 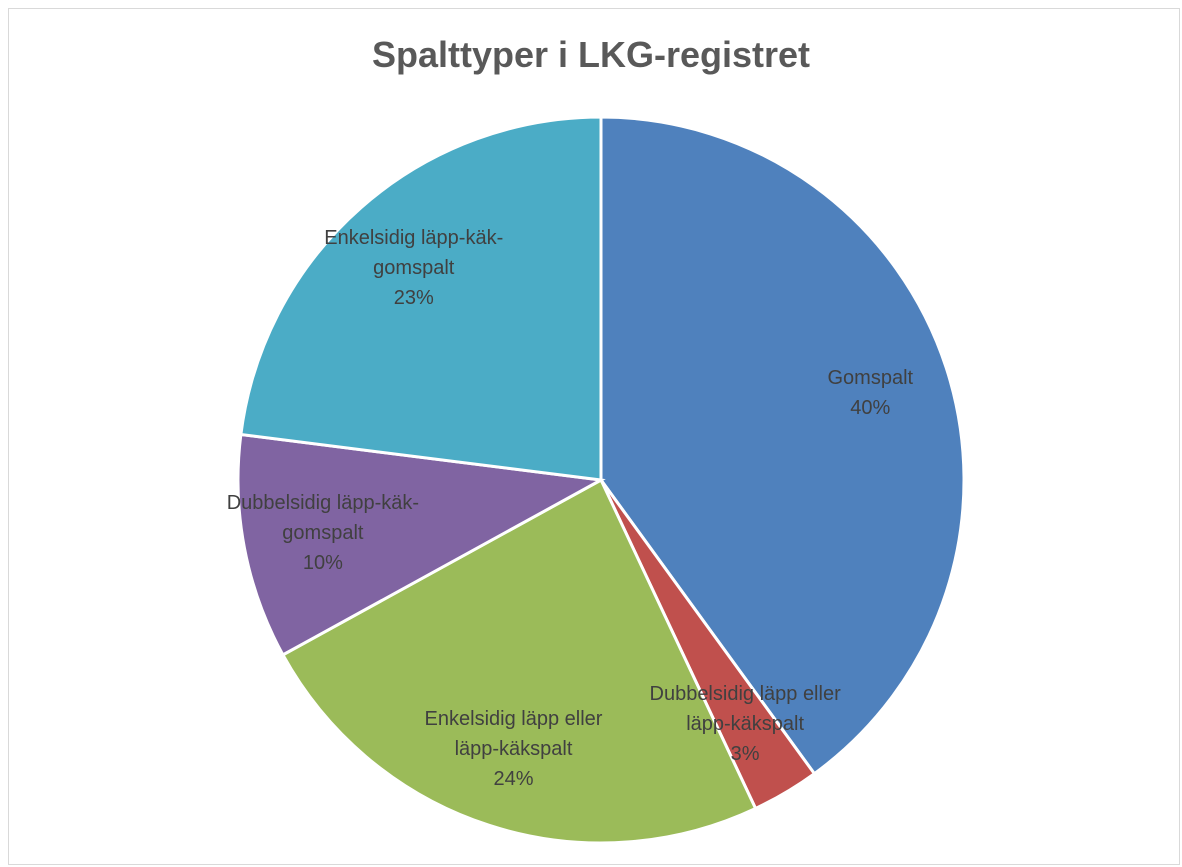 I want to click on slice-name: Gomspalt, so click(x=870, y=377).